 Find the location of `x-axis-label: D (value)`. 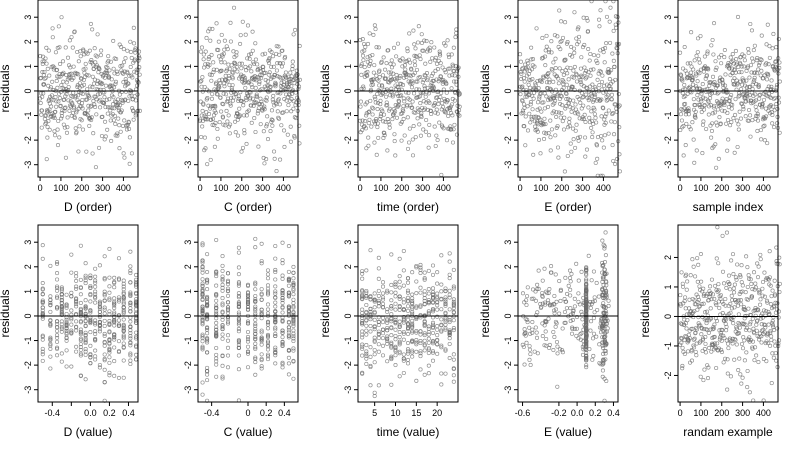

x-axis-label: D (value) is located at coordinates (88, 432).